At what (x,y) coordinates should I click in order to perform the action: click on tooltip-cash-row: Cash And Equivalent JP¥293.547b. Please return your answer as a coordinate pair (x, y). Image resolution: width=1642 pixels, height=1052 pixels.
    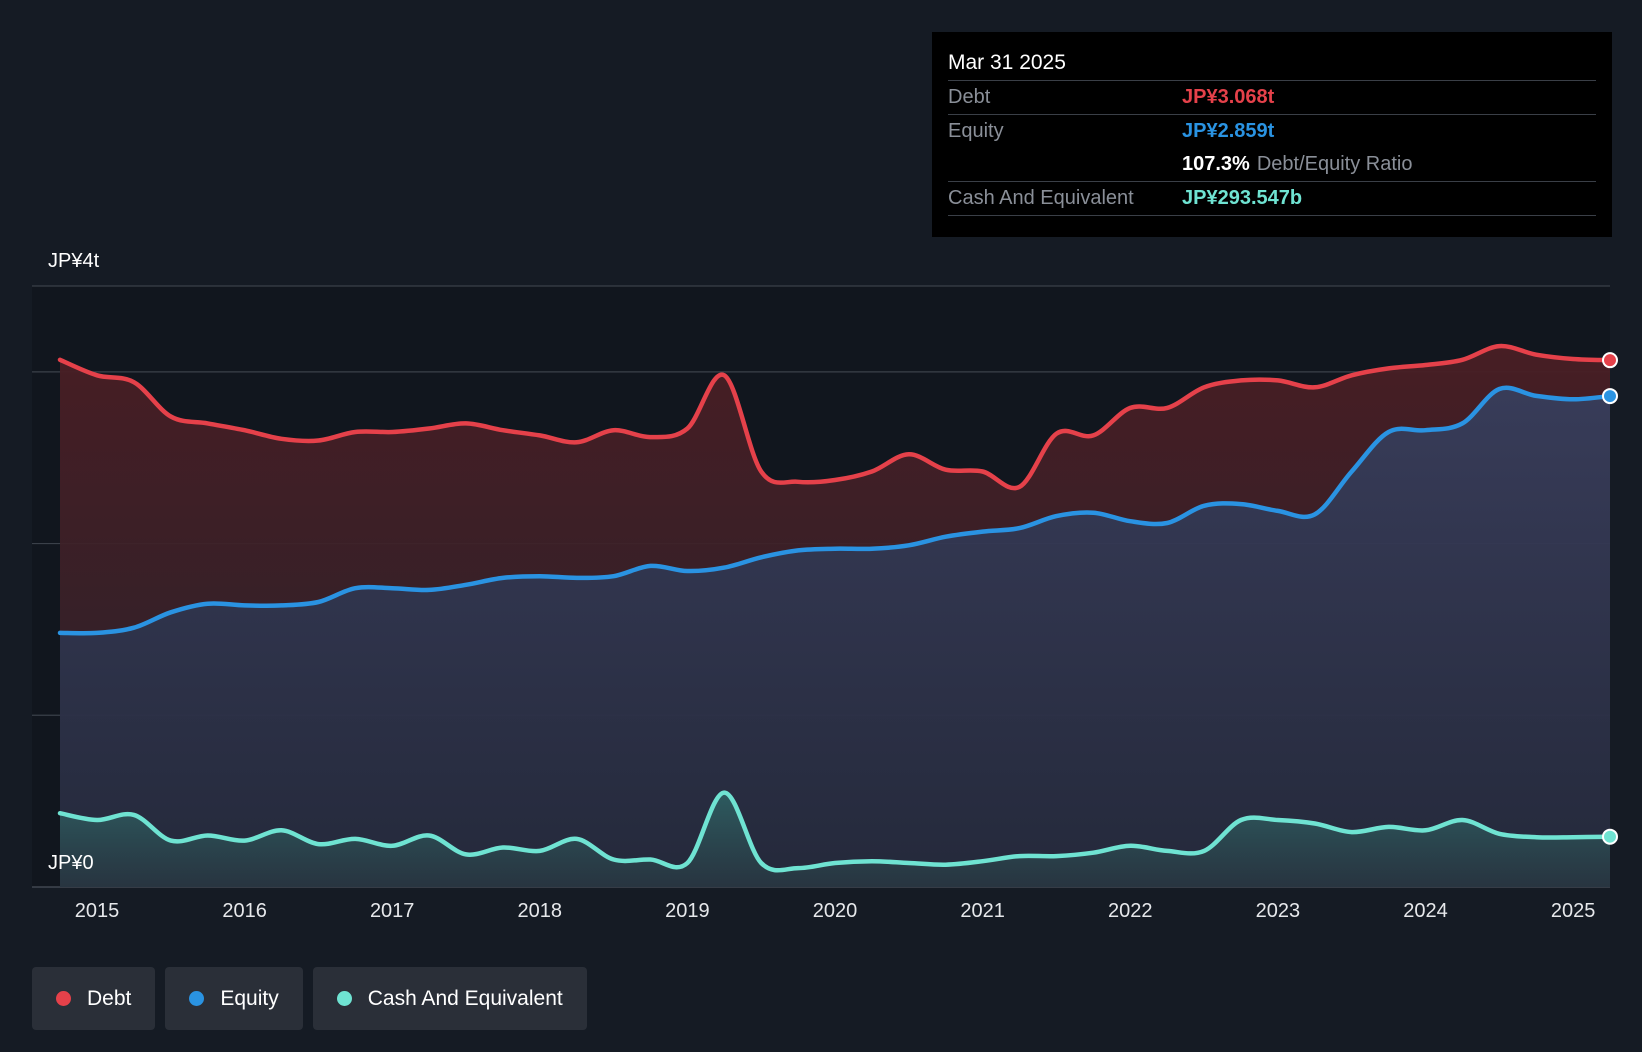
    Looking at the image, I should click on (1272, 198).